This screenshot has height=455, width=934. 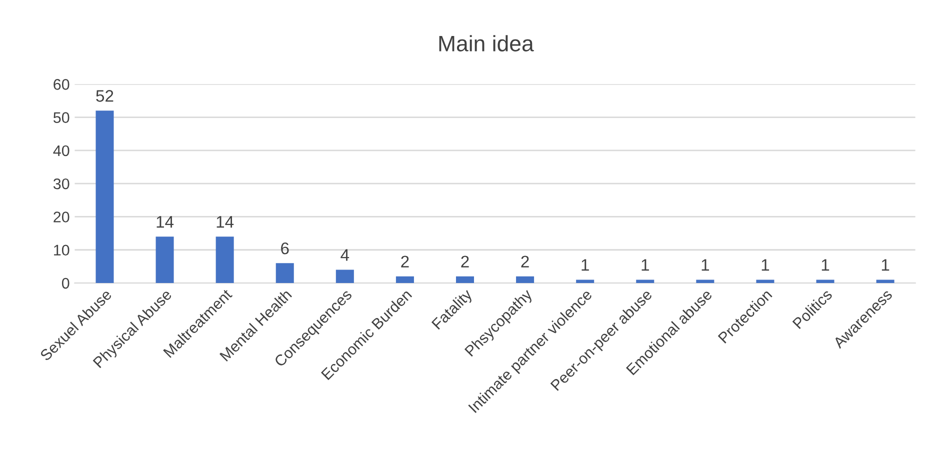 What do you see at coordinates (285, 248) in the screenshot?
I see `data-label: 6` at bounding box center [285, 248].